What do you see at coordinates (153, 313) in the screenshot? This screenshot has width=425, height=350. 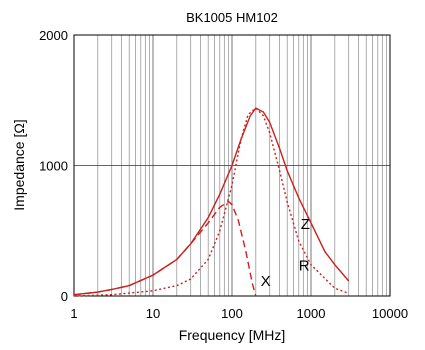 I see `x-tick-label: 10` at bounding box center [153, 313].